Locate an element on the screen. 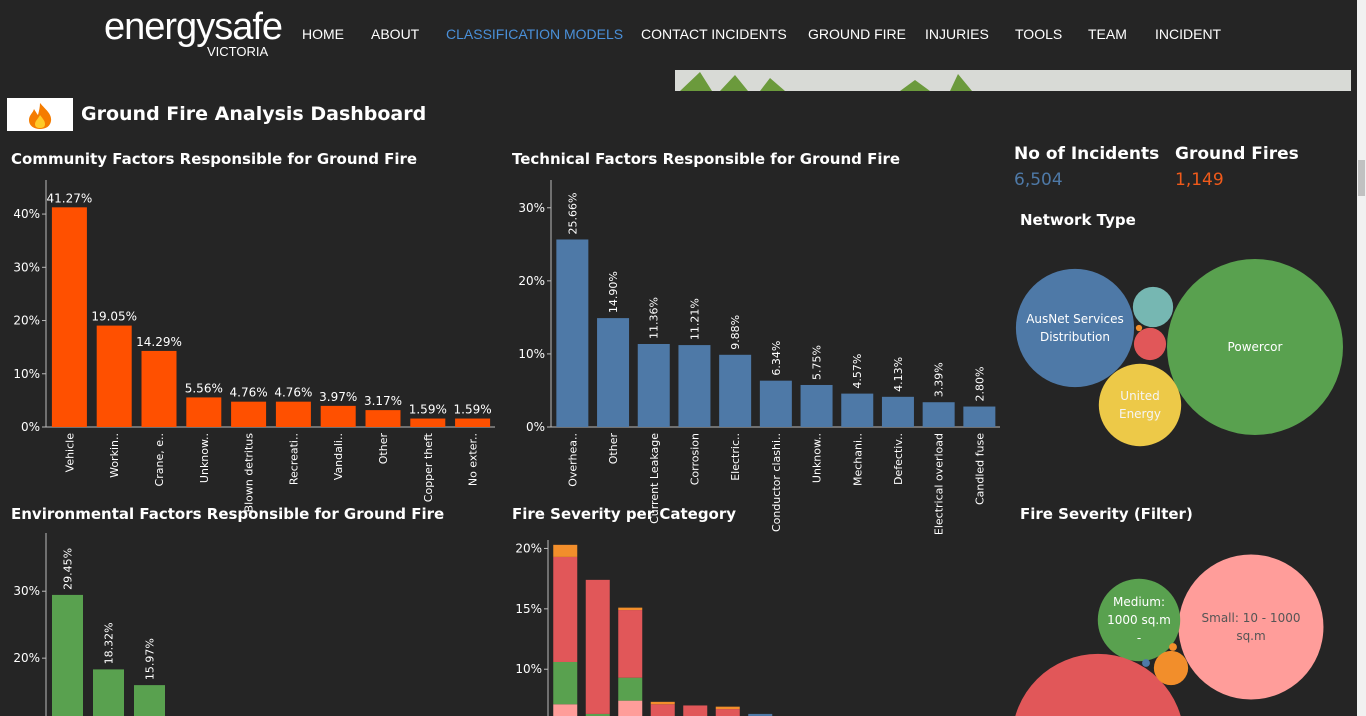 This screenshot has width=1366, height=716. nav-link: TEAM is located at coordinates (1107, 34).